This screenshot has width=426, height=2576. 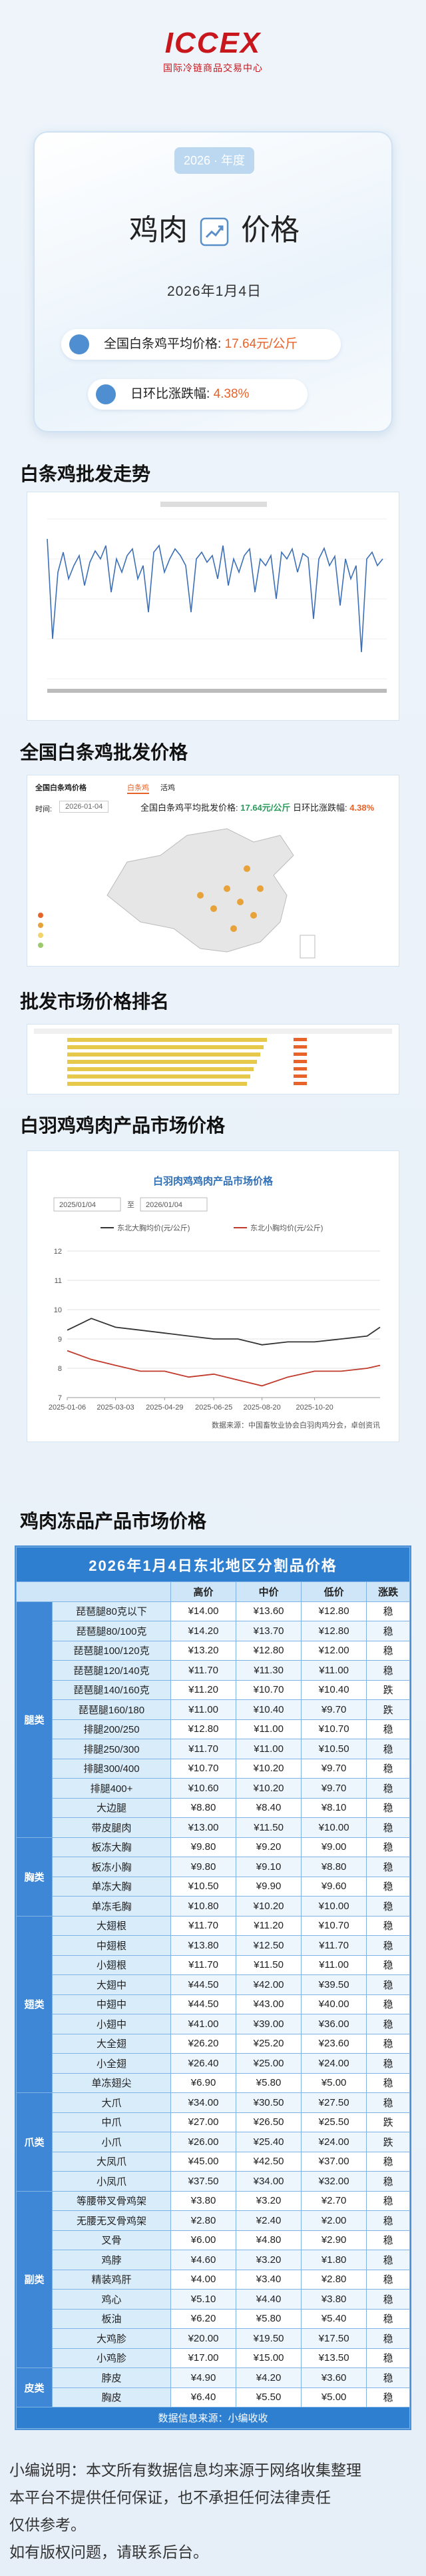 What do you see at coordinates (203, 1631) in the screenshot?
I see `price-cell: ¥14.20` at bounding box center [203, 1631].